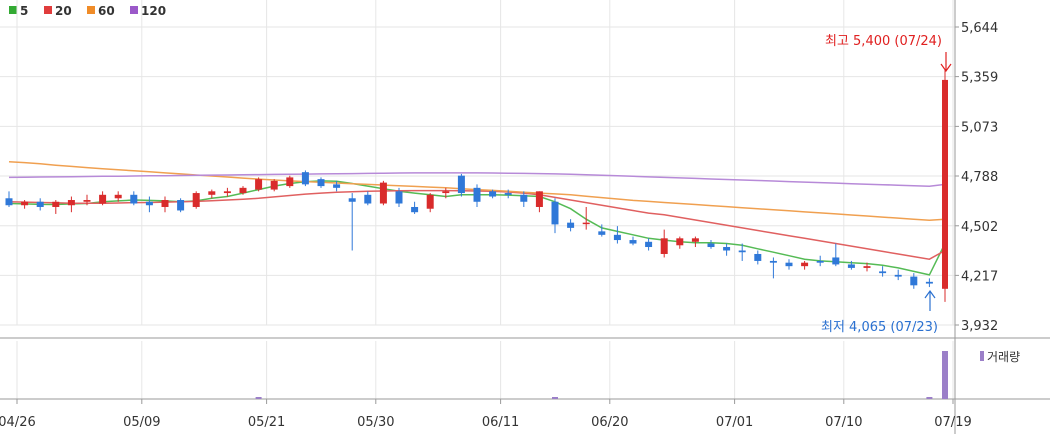 The height and width of the screenshot is (434, 1050). What do you see at coordinates (500, 422) in the screenshot?
I see `x-tick-label-4: 06/11` at bounding box center [500, 422].